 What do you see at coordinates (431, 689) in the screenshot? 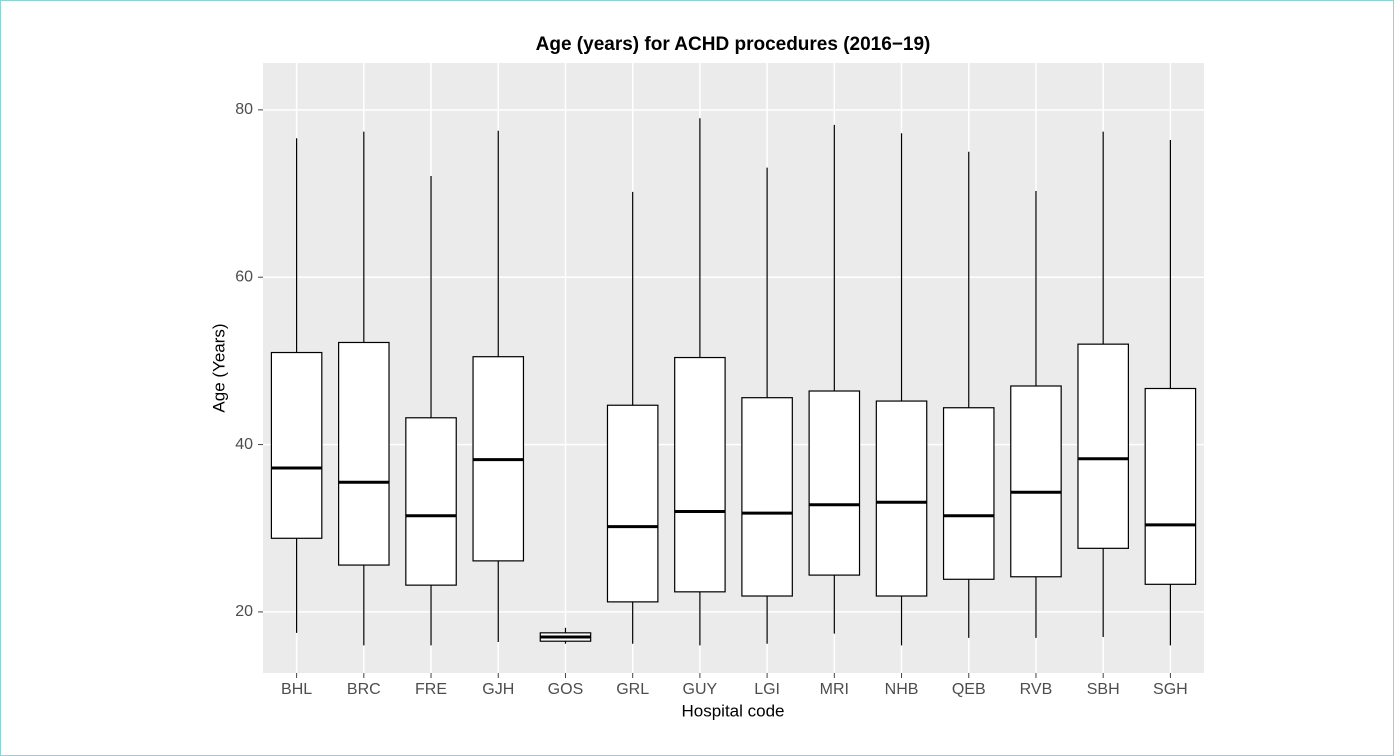
I see `x-tick-label: FRE` at bounding box center [431, 689].